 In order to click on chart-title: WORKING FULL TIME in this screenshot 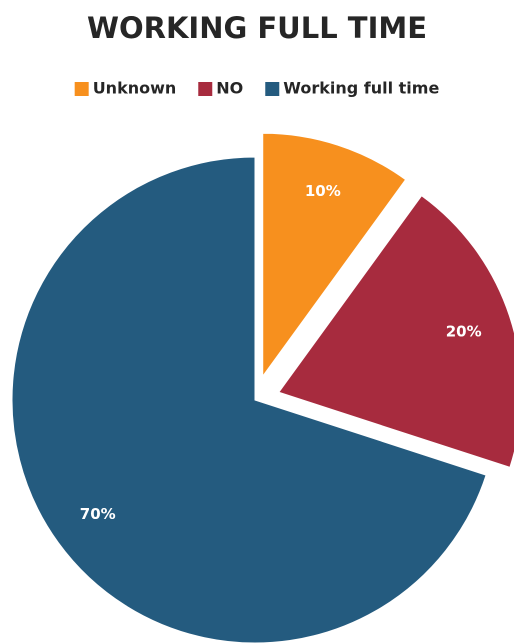, I will do `click(257, 28)`.